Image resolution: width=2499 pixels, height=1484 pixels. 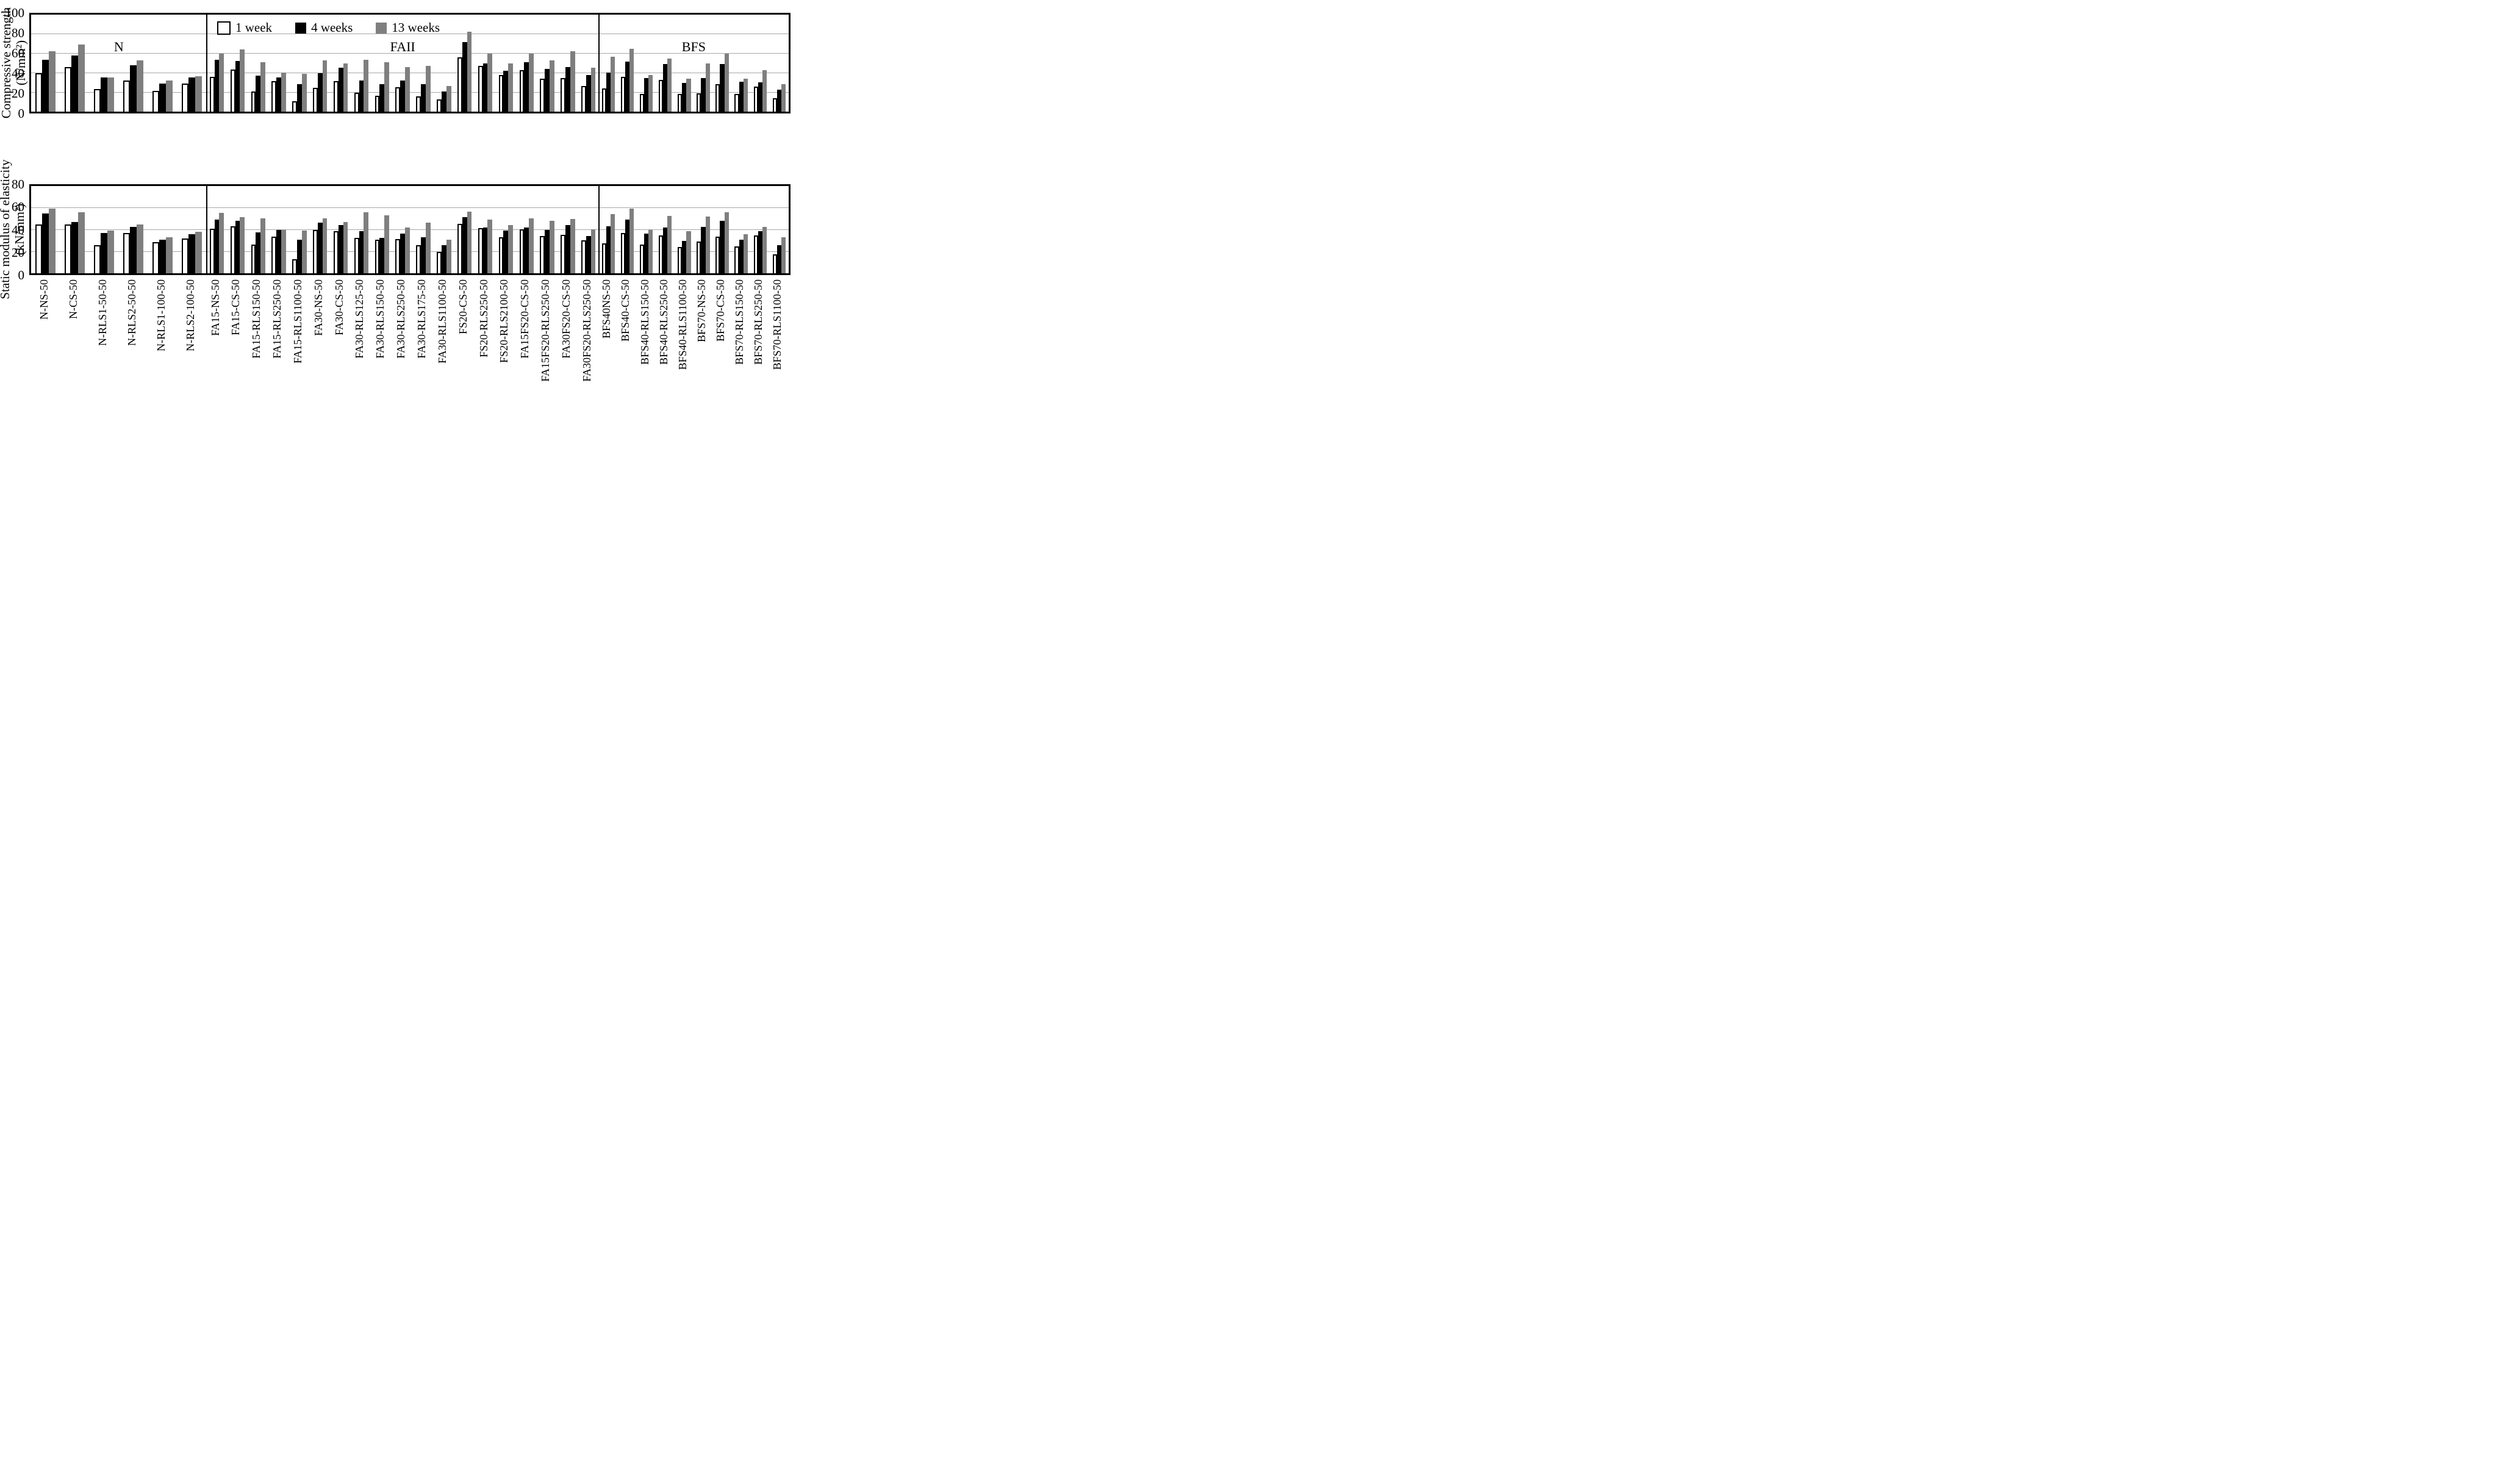 I want to click on x-label-FA30-RLS150-50: FA30-RLS150-50, so click(x=381, y=319).